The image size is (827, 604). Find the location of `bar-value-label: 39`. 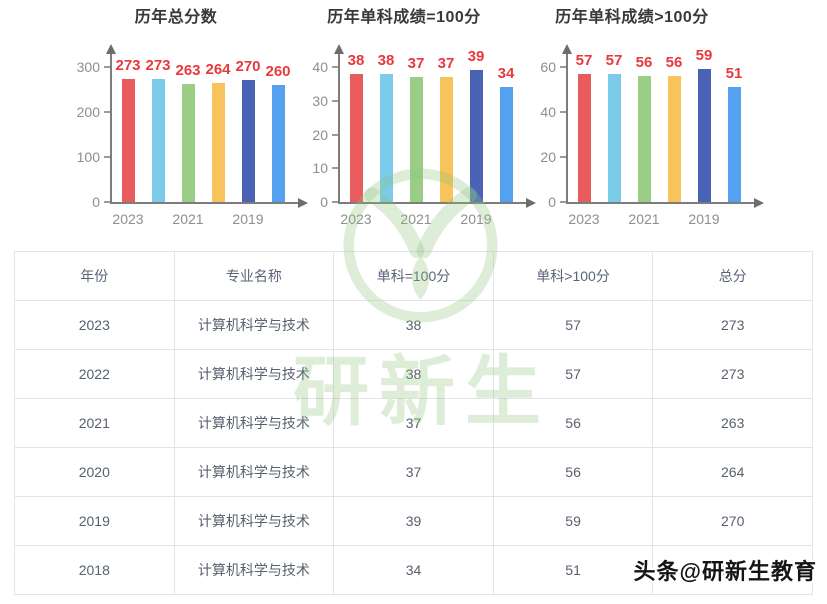

bar-value-label: 39 is located at coordinates (476, 56).